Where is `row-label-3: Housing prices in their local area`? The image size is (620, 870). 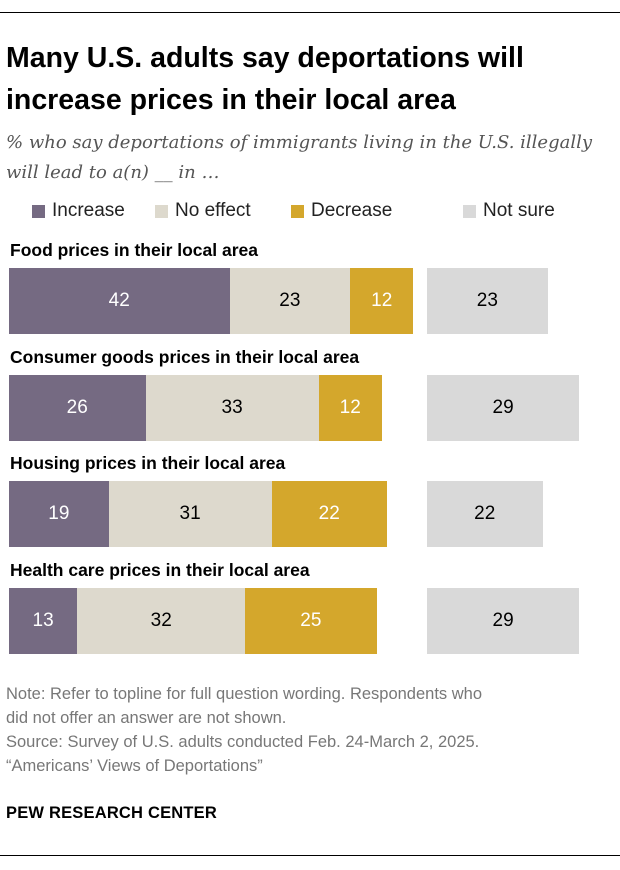 row-label-3: Housing prices in their local area is located at coordinates (148, 463).